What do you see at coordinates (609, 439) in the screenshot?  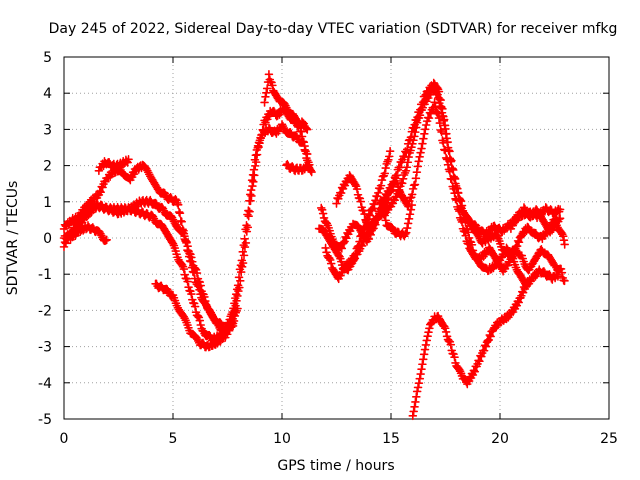 I see `x-tick-label: 25` at bounding box center [609, 439].